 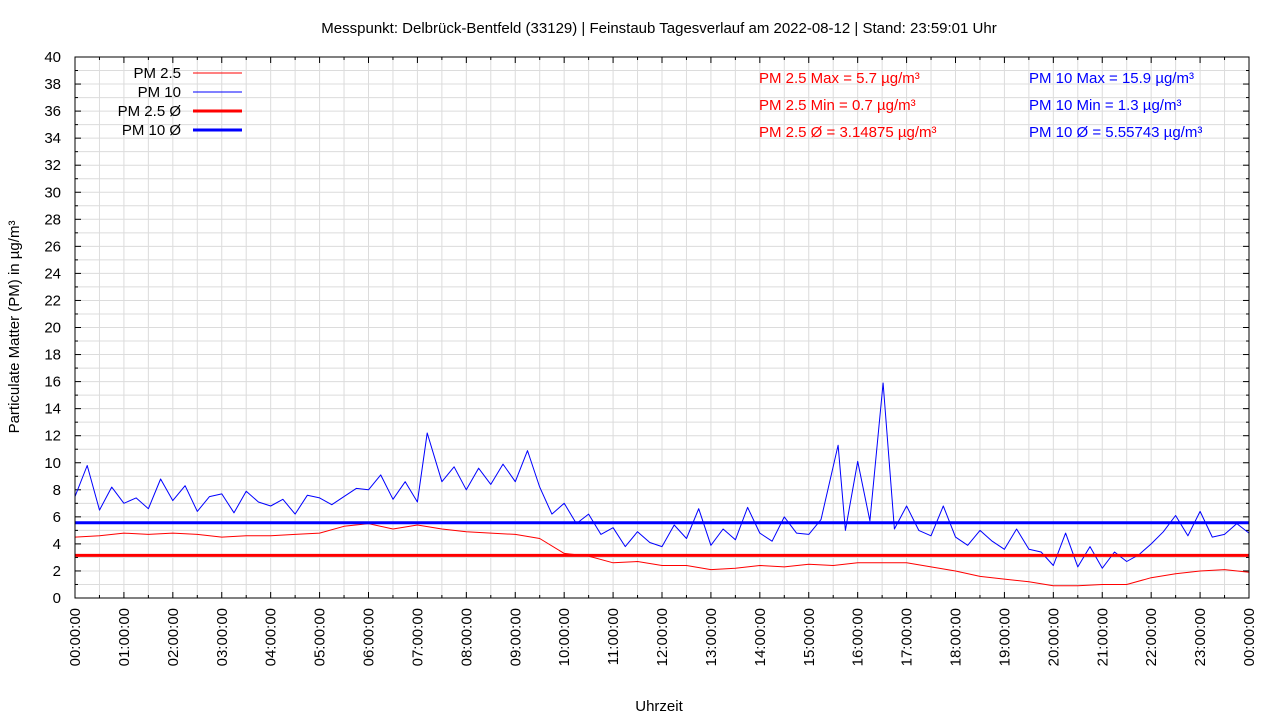 What do you see at coordinates (57, 517) in the screenshot?
I see `y-tick-label: 6` at bounding box center [57, 517].